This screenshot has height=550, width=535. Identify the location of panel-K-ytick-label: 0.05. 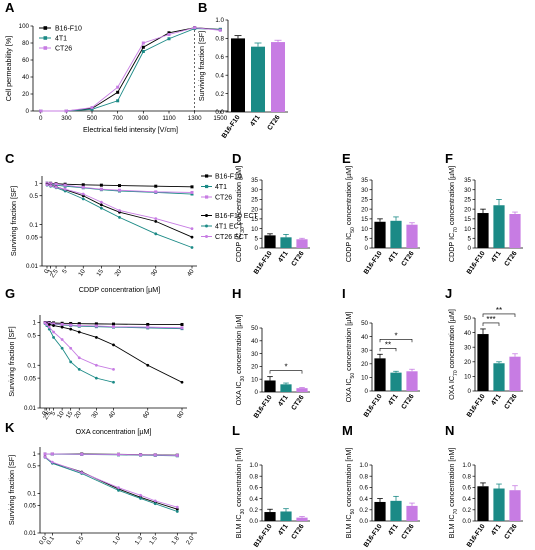
(30, 506).